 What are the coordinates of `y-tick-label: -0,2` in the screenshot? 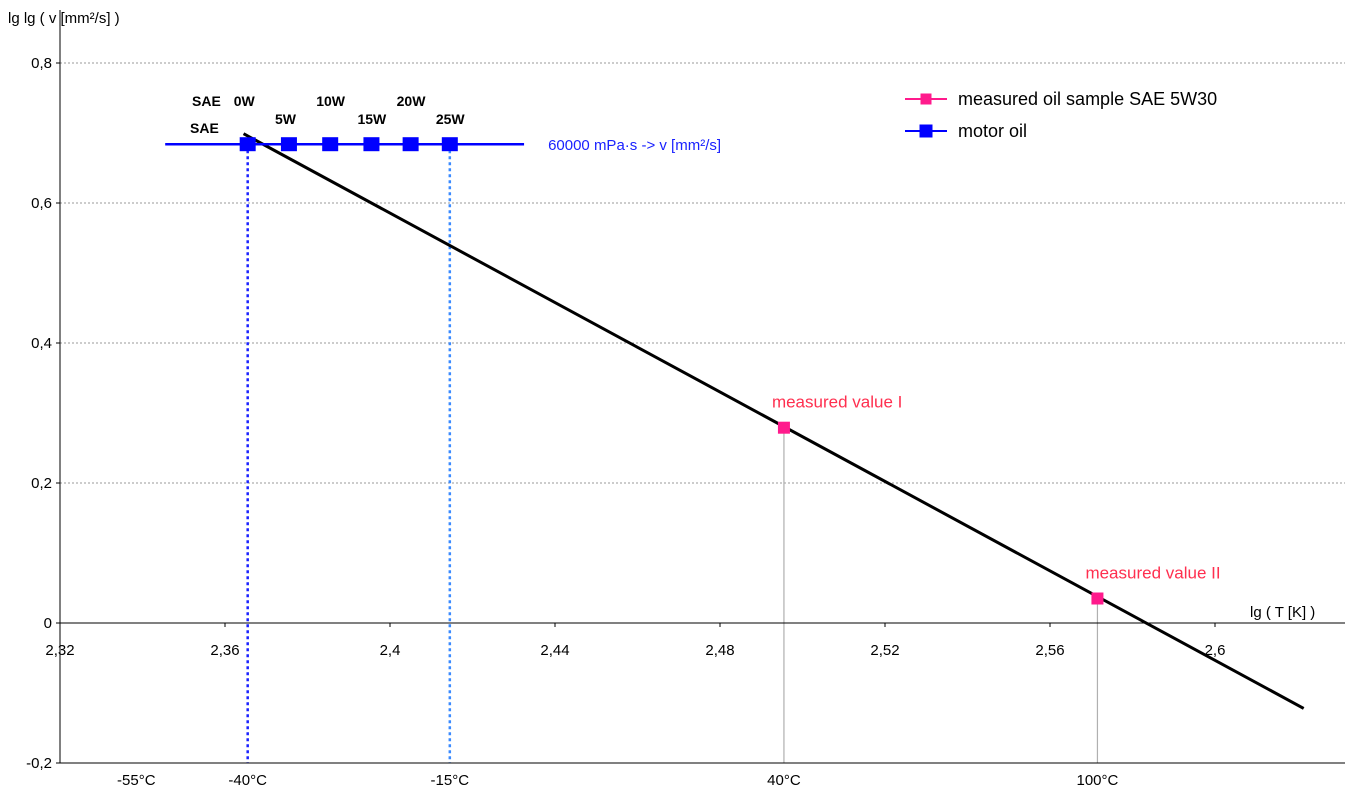 It's located at (39, 763).